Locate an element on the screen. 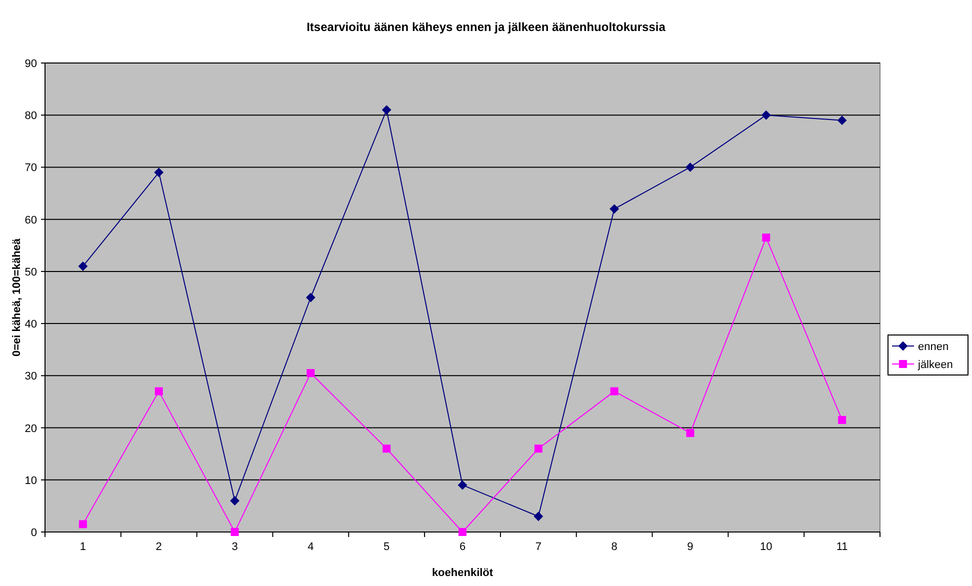  x-axis-title: koehenkilöt is located at coordinates (463, 573).